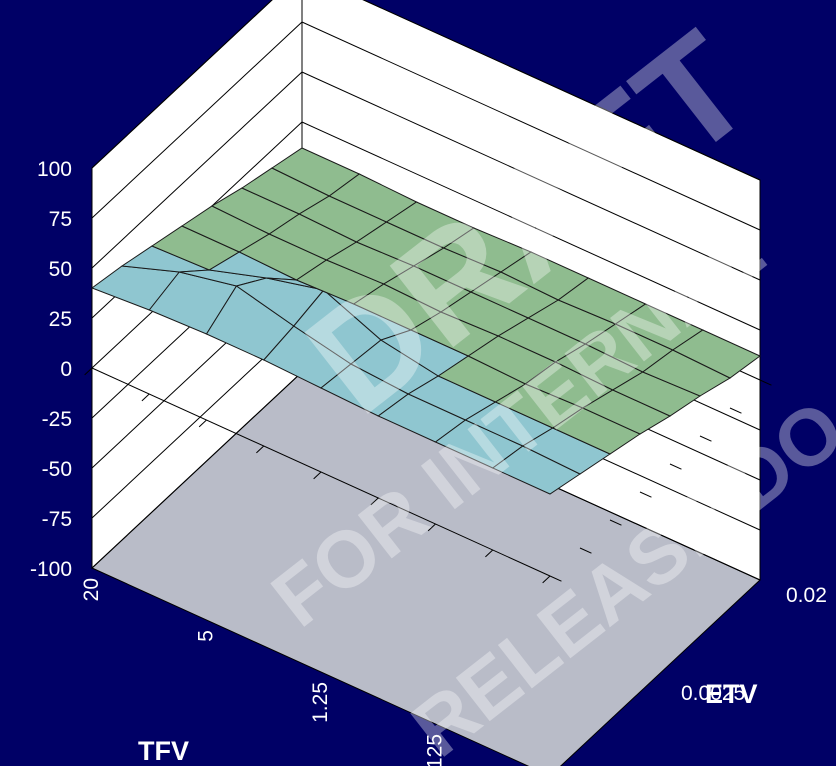  What do you see at coordinates (51, 569) in the screenshot?
I see `z-tick-label: -100` at bounding box center [51, 569].